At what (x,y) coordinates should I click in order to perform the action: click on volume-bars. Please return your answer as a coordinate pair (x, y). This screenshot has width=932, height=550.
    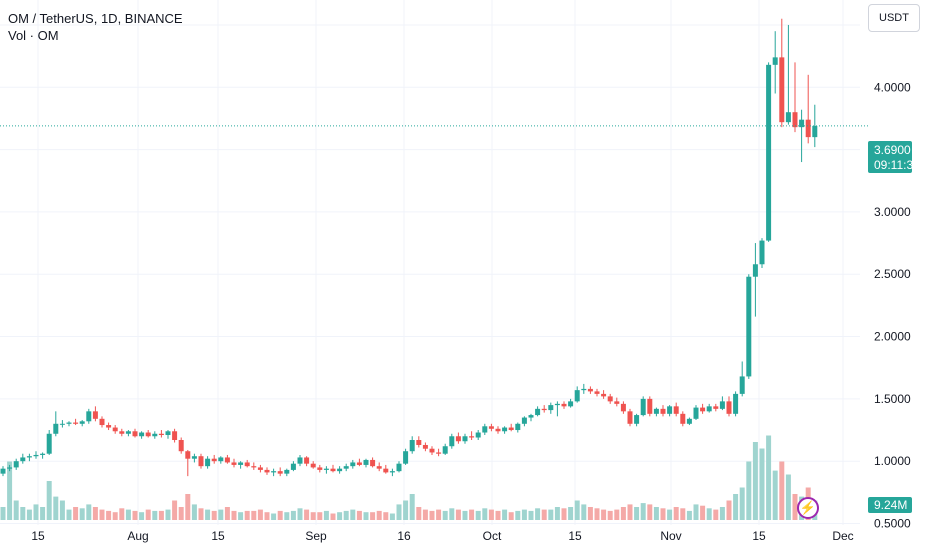
    Looking at the image, I should click on (409, 477).